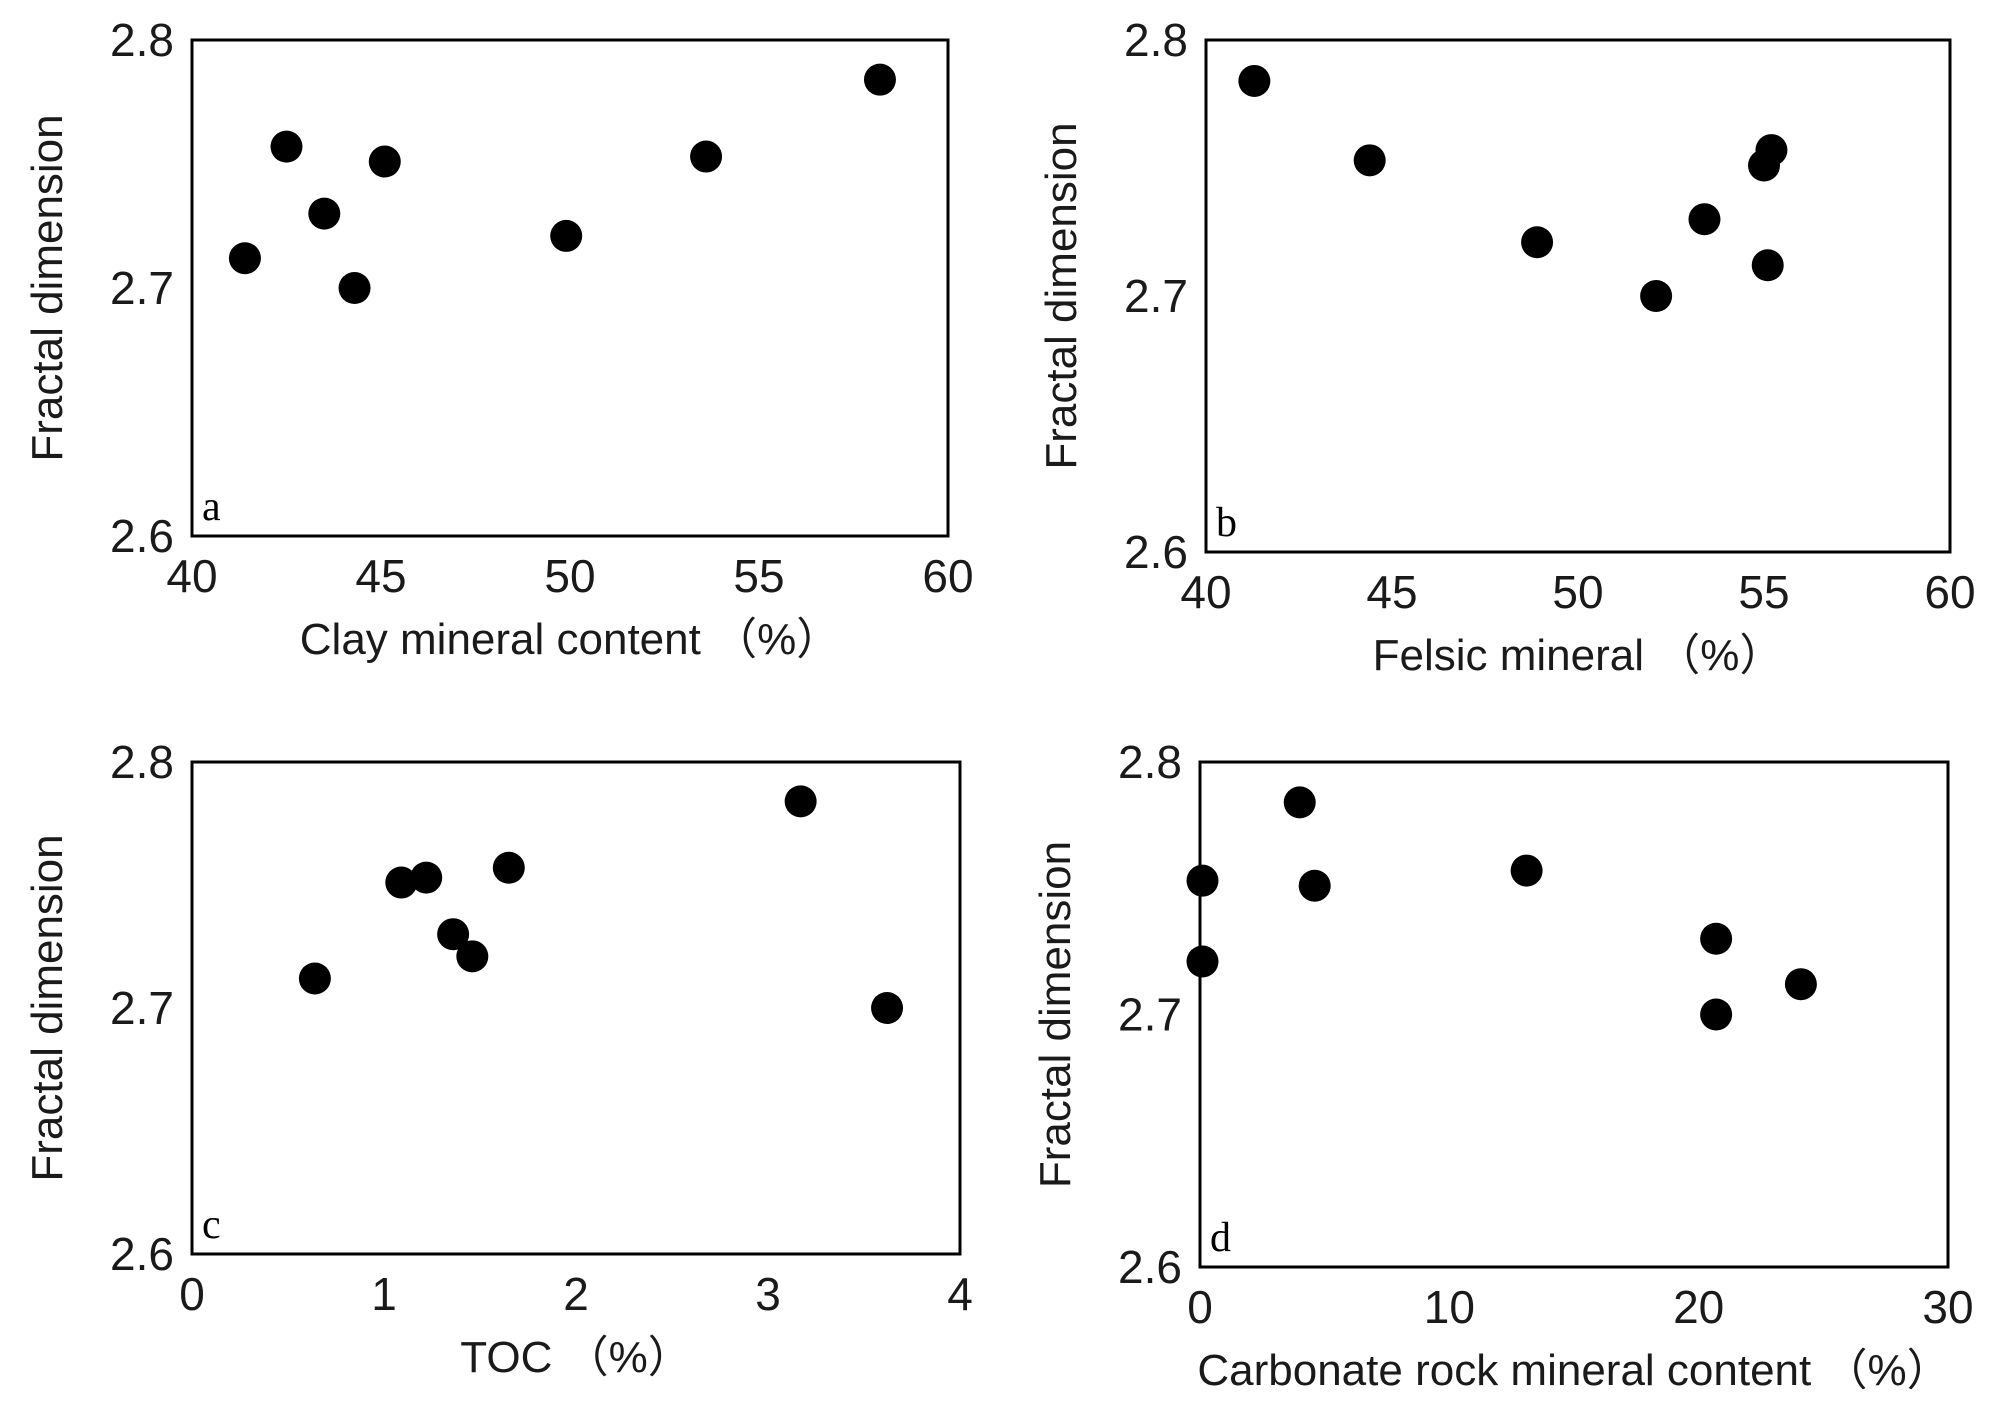 The height and width of the screenshot is (1412, 1995). Describe the element at coordinates (1220, 1238) in the screenshot. I see `panel-label: d` at that location.